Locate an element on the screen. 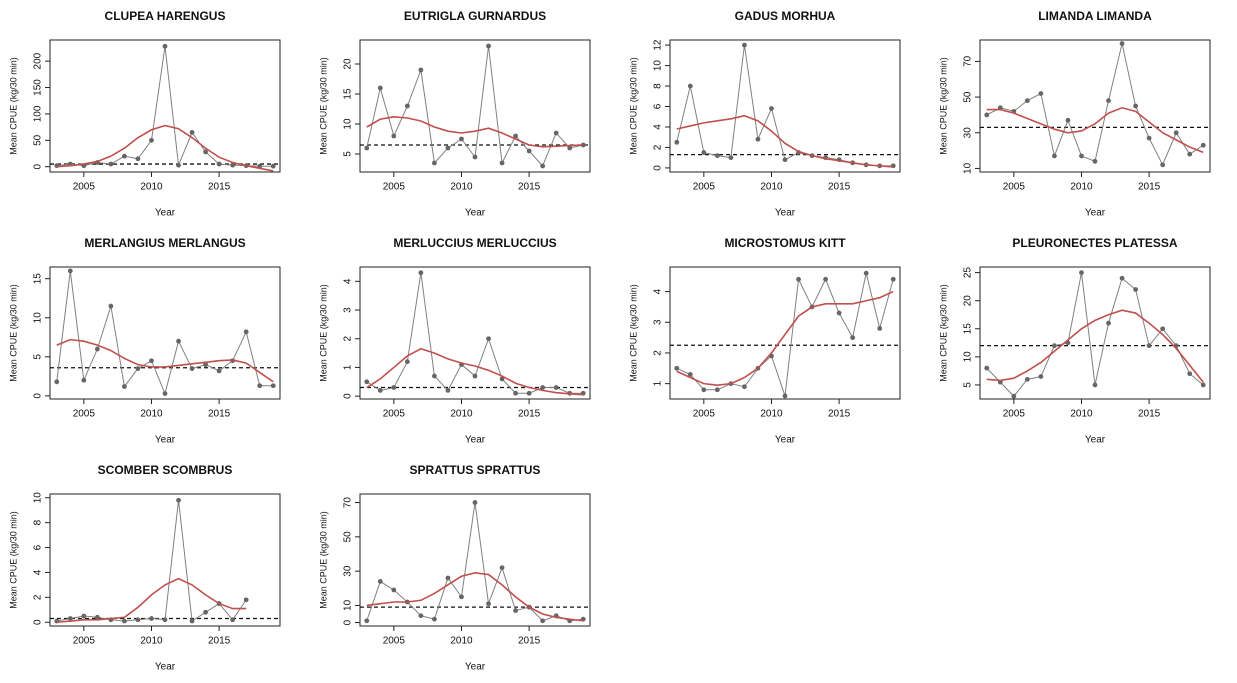  y-tick-label: 5 is located at coordinates (348, 154).